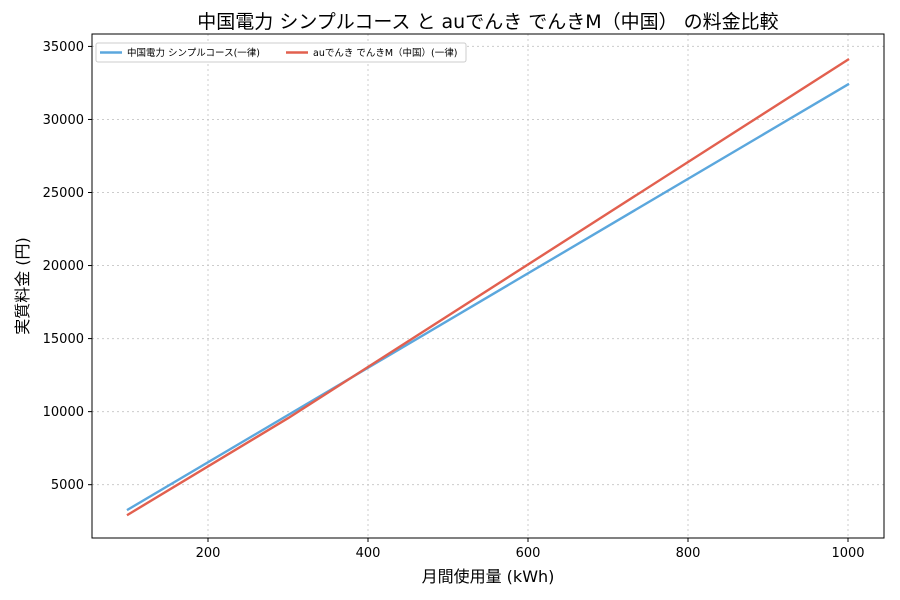  What do you see at coordinates (488, 576) in the screenshot?
I see `x-axis-label: 月間使用量 (kWh)` at bounding box center [488, 576].